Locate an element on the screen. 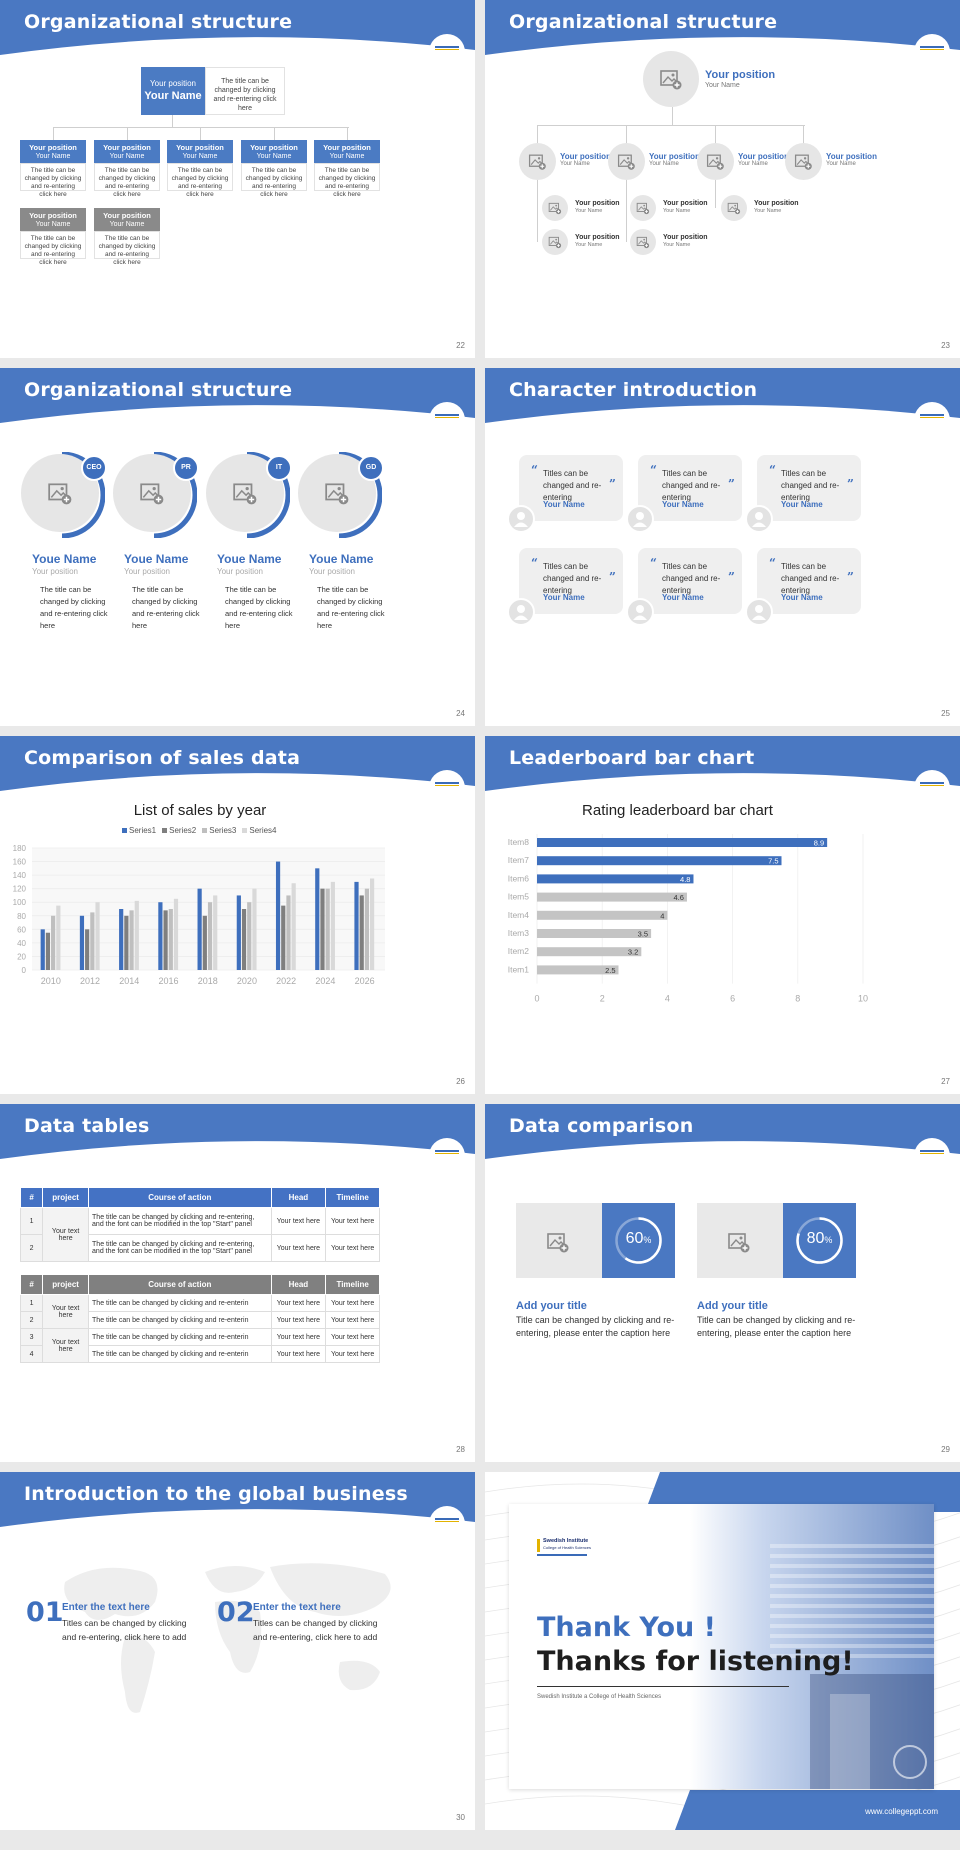 This screenshot has height=1850, width=960. x-tick-label: 2026 is located at coordinates (365, 981).